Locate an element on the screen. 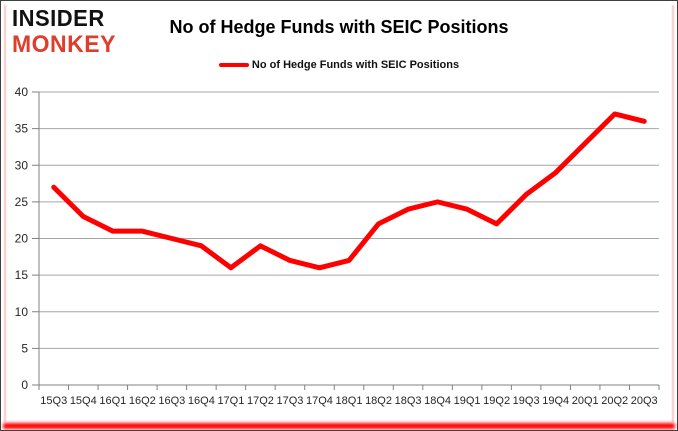 This screenshot has width=678, height=431. y-tick-label: 35 is located at coordinates (22, 129).